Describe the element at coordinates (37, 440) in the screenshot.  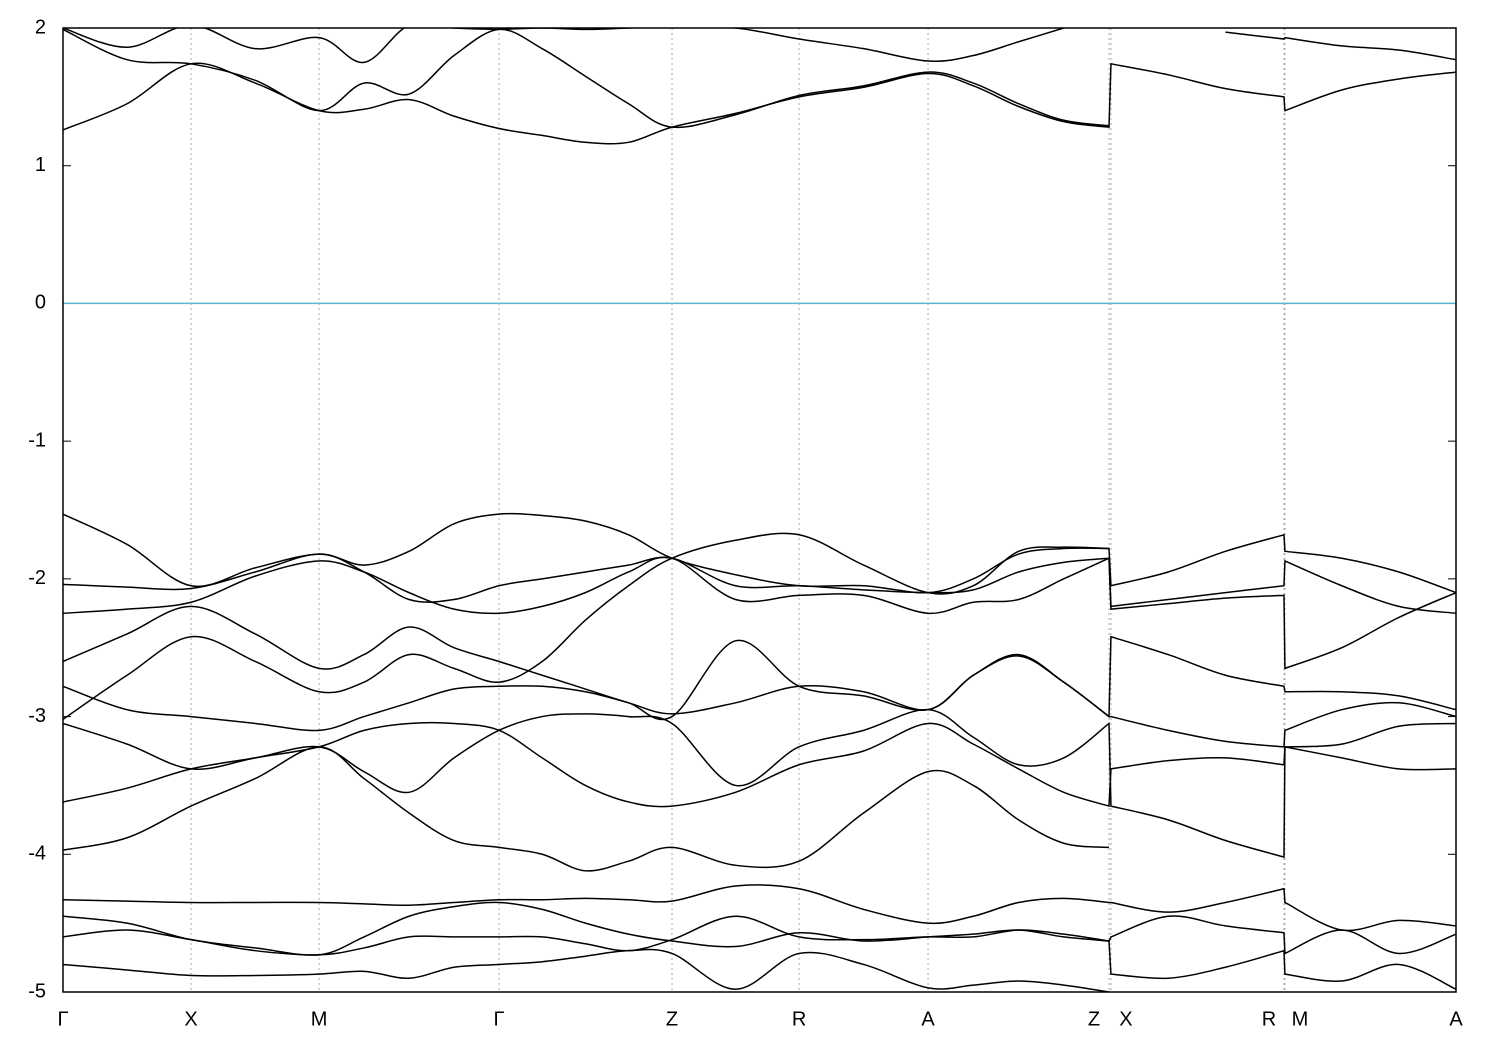
I see `y-tick-label: -1` at that location.